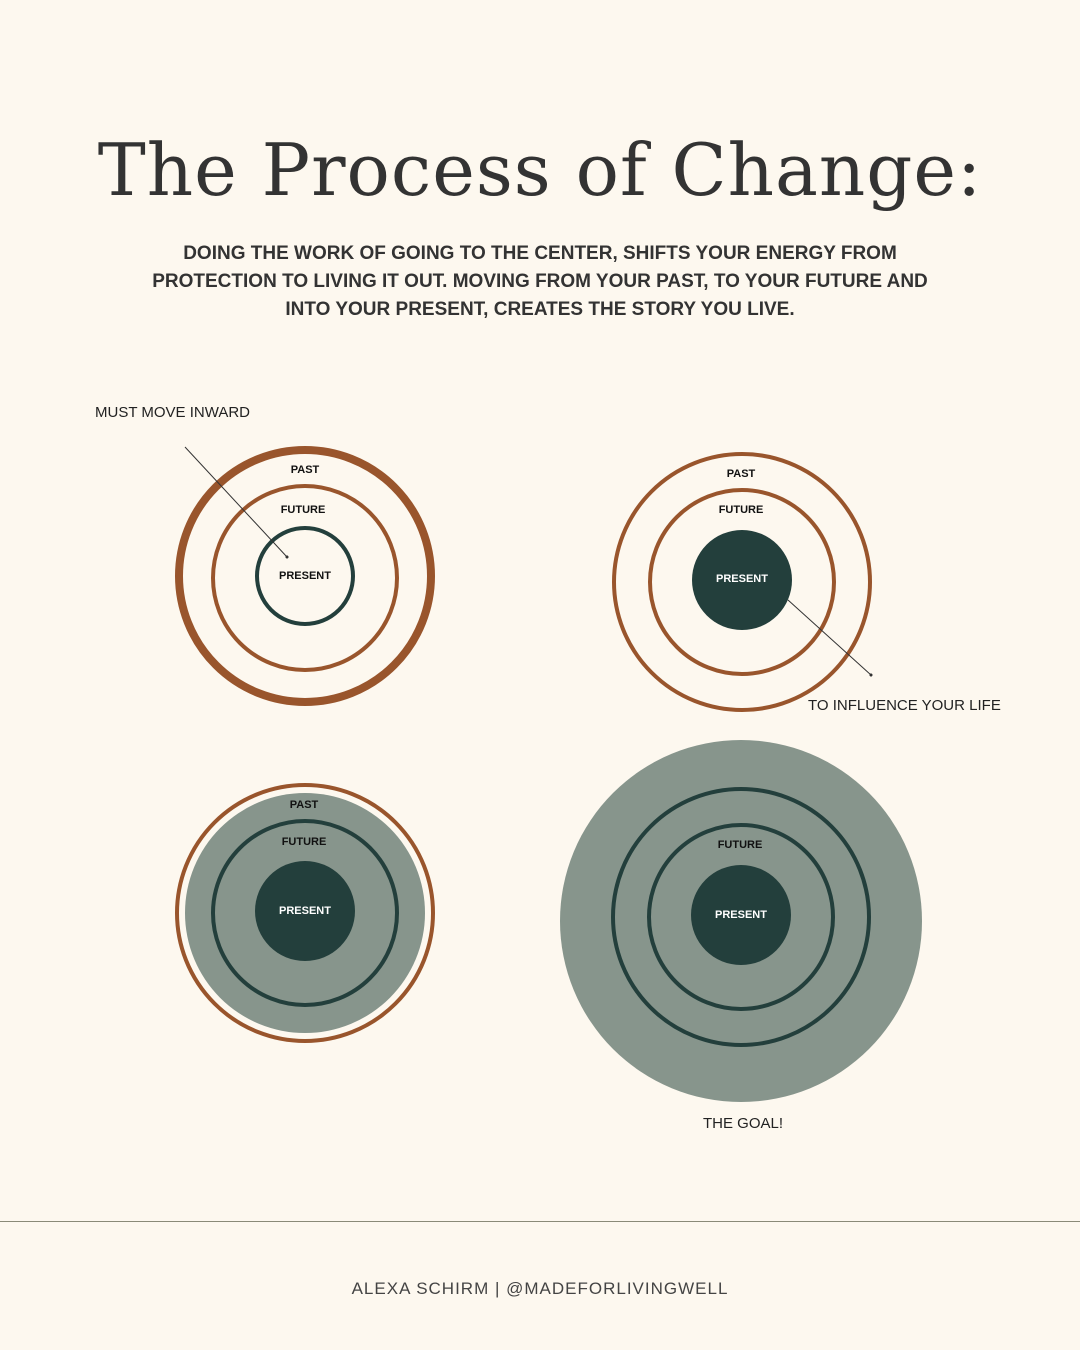 This screenshot has width=1080, height=1350. I want to click on diagram-1: PAST FUTURE PRESENT MUST MOVE INWARD, so click(265, 555).